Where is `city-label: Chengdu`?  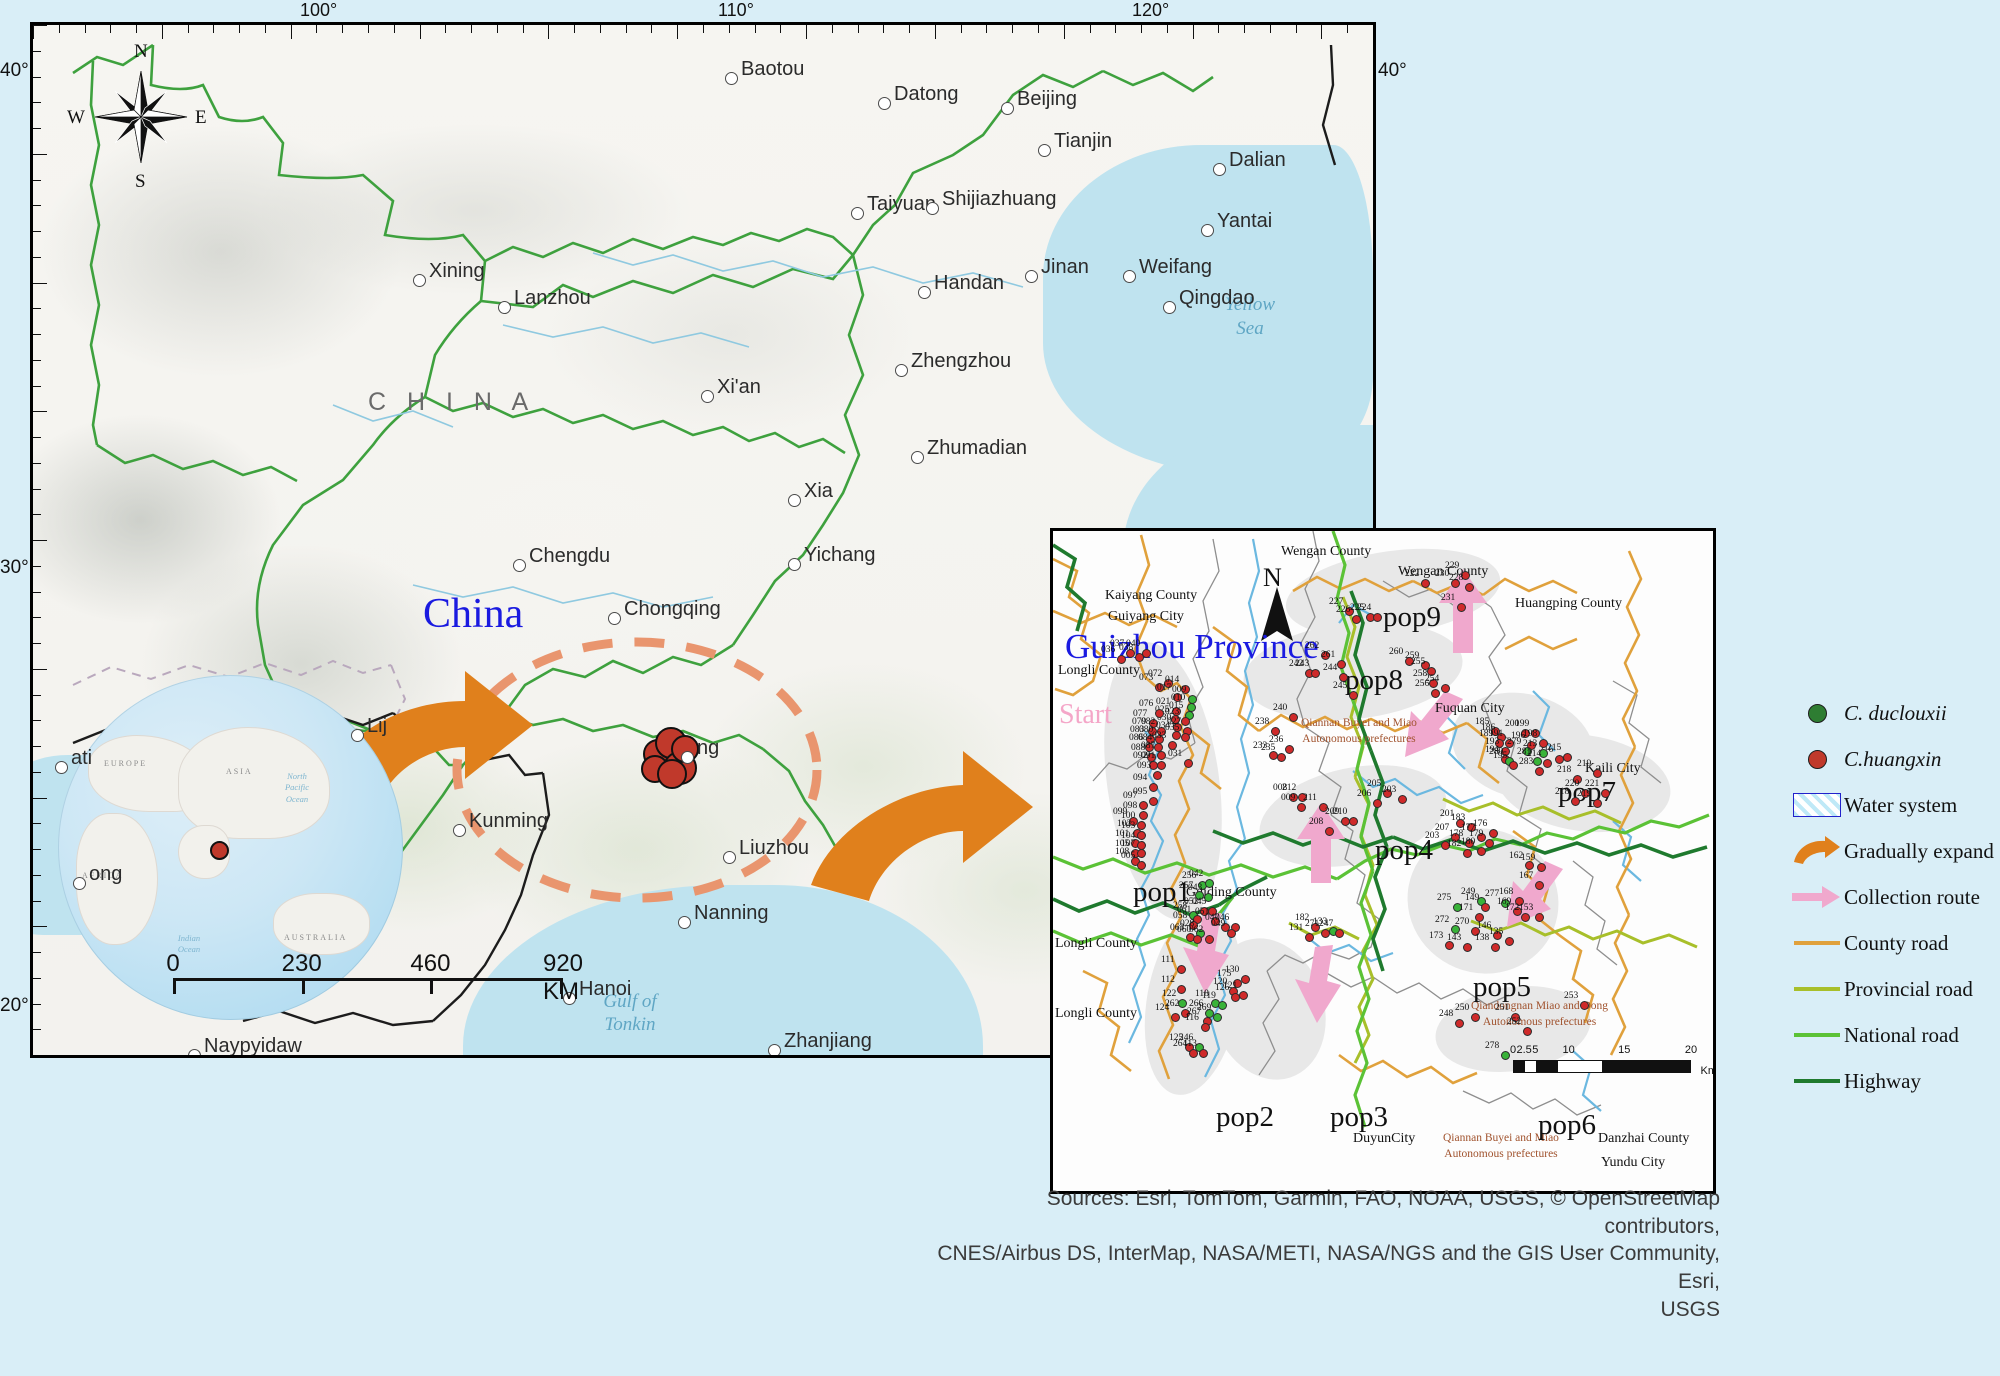
city-label: Chengdu is located at coordinates (570, 556).